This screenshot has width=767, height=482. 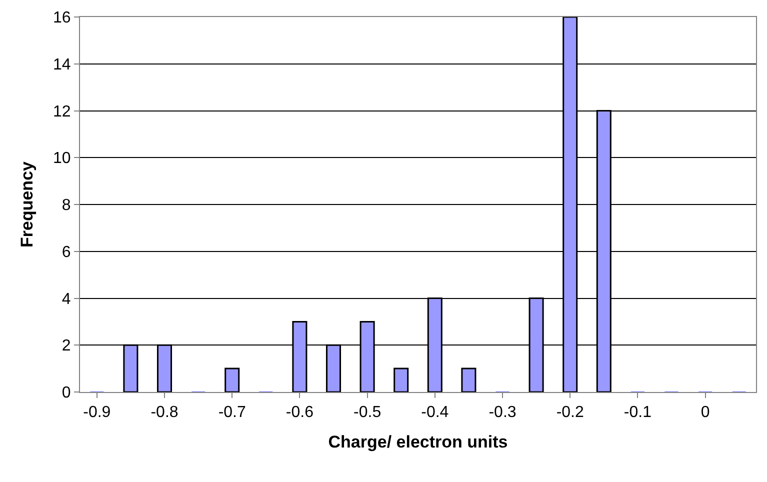 What do you see at coordinates (62, 18) in the screenshot?
I see `y-tick-label: 16` at bounding box center [62, 18].